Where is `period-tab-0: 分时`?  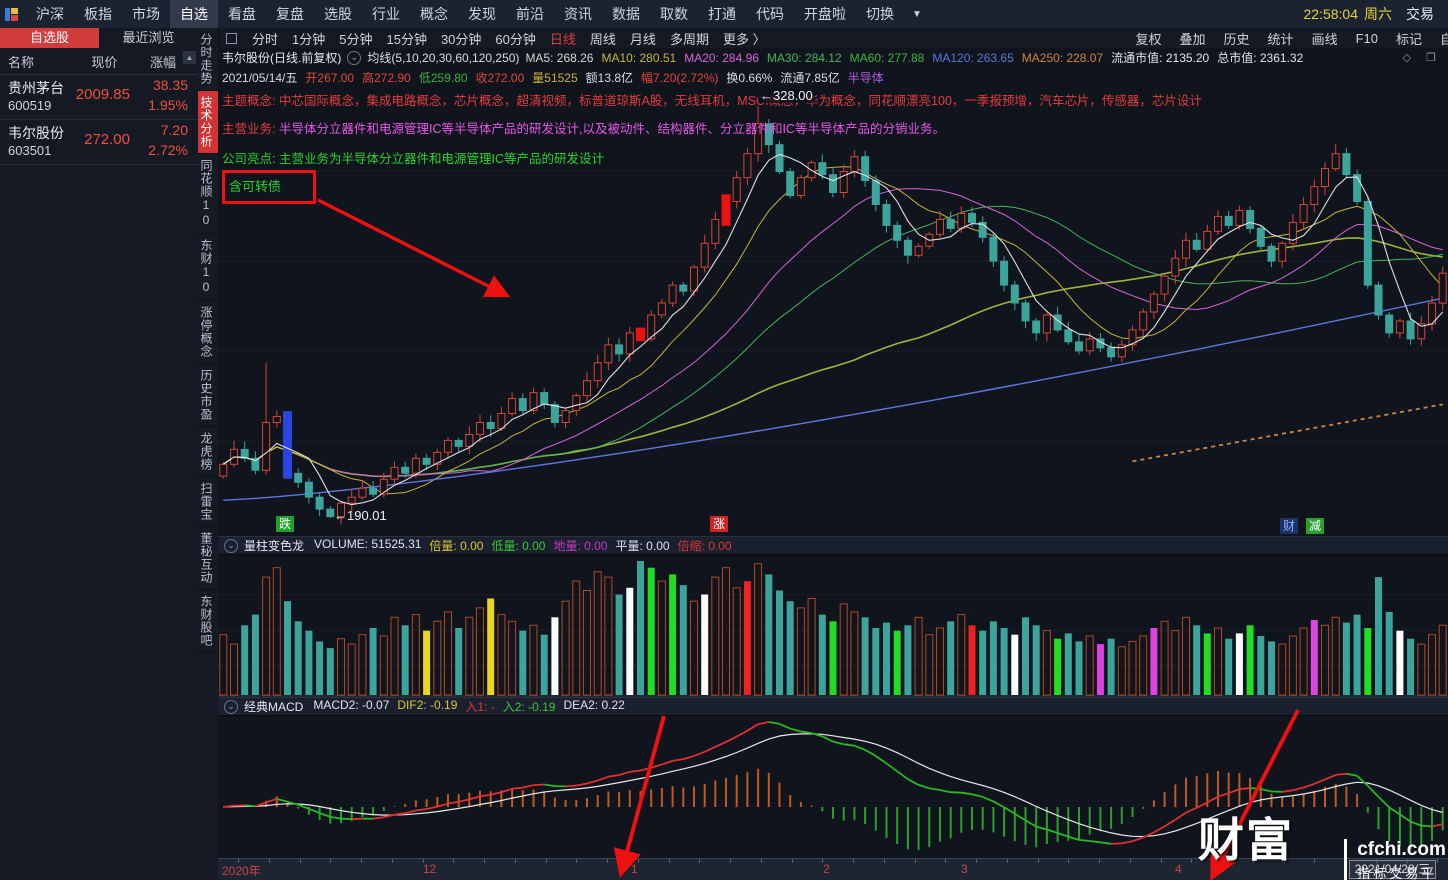
period-tab-0: 分时 is located at coordinates (265, 39).